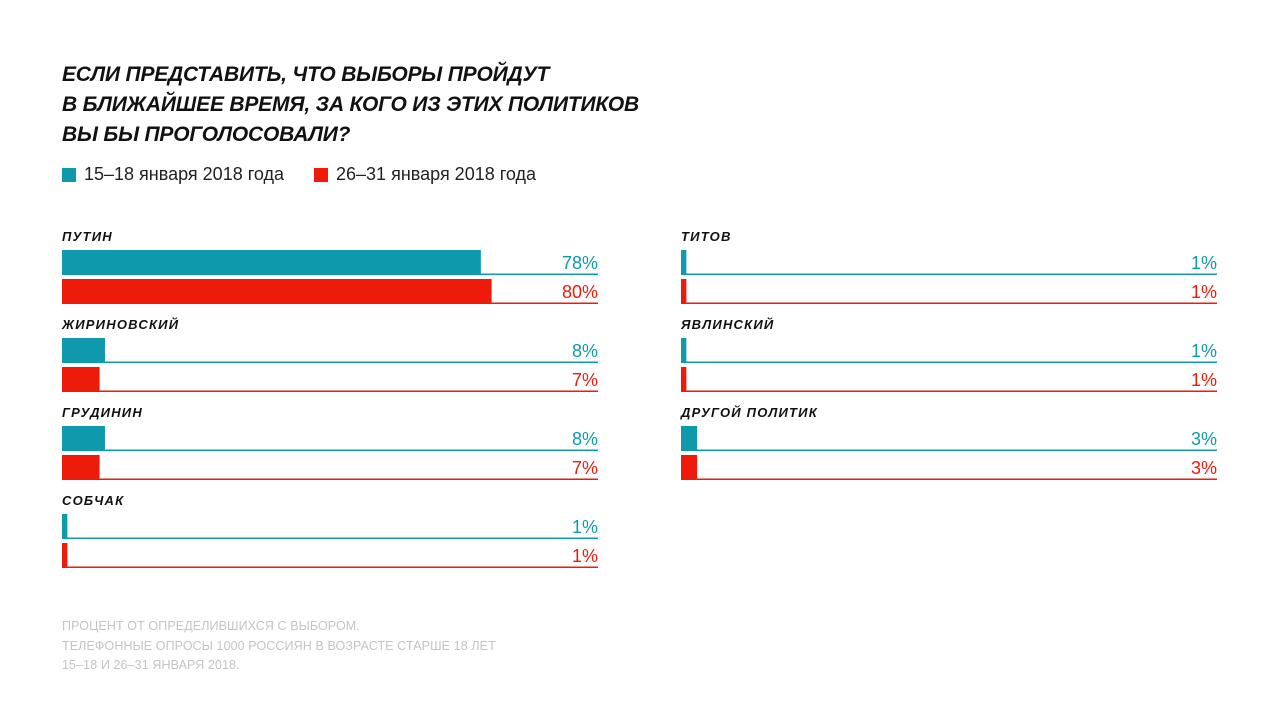  Describe the element at coordinates (706, 236) in the screenshot. I see `category-label: ТИТОВ` at that location.